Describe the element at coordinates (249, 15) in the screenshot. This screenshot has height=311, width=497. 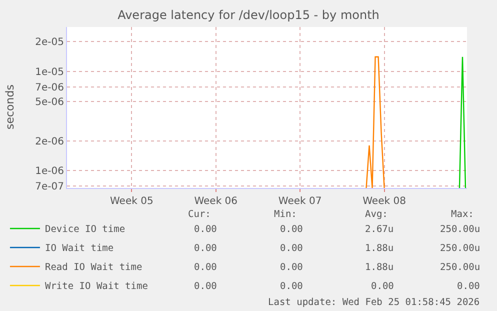
I see `chart-title: Average latency for /dev/loop15 - by month` at that location.